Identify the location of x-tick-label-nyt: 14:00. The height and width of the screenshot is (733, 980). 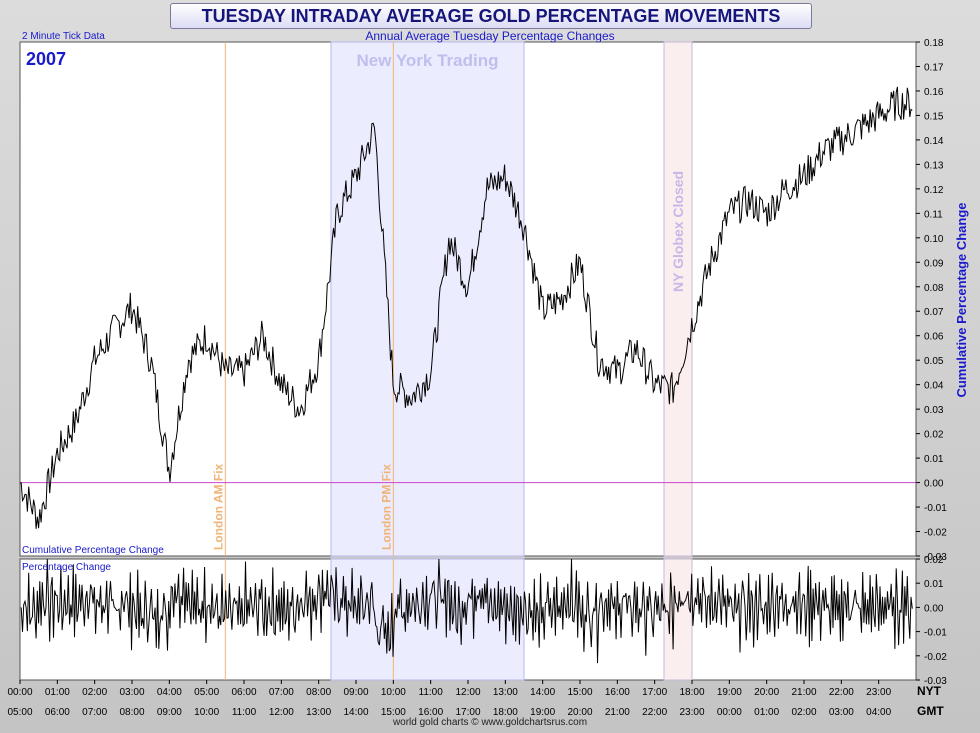
(542, 692).